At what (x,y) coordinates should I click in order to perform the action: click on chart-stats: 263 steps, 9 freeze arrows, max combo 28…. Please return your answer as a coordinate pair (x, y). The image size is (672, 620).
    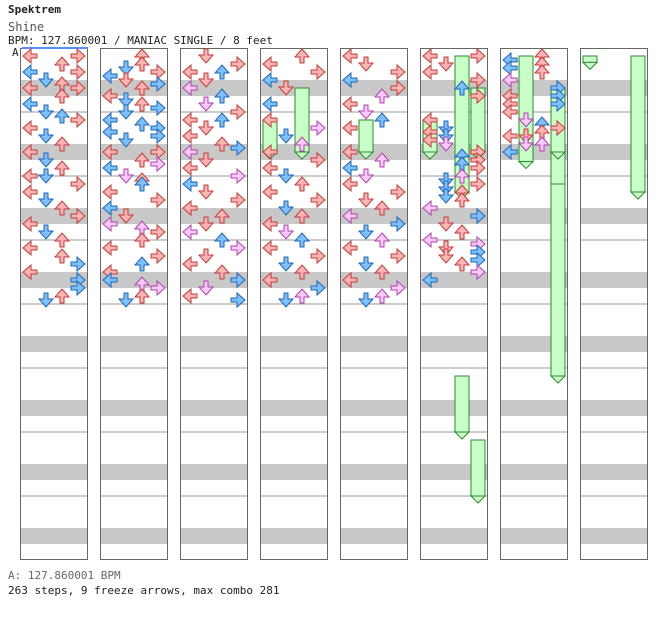
    Looking at the image, I should click on (144, 590).